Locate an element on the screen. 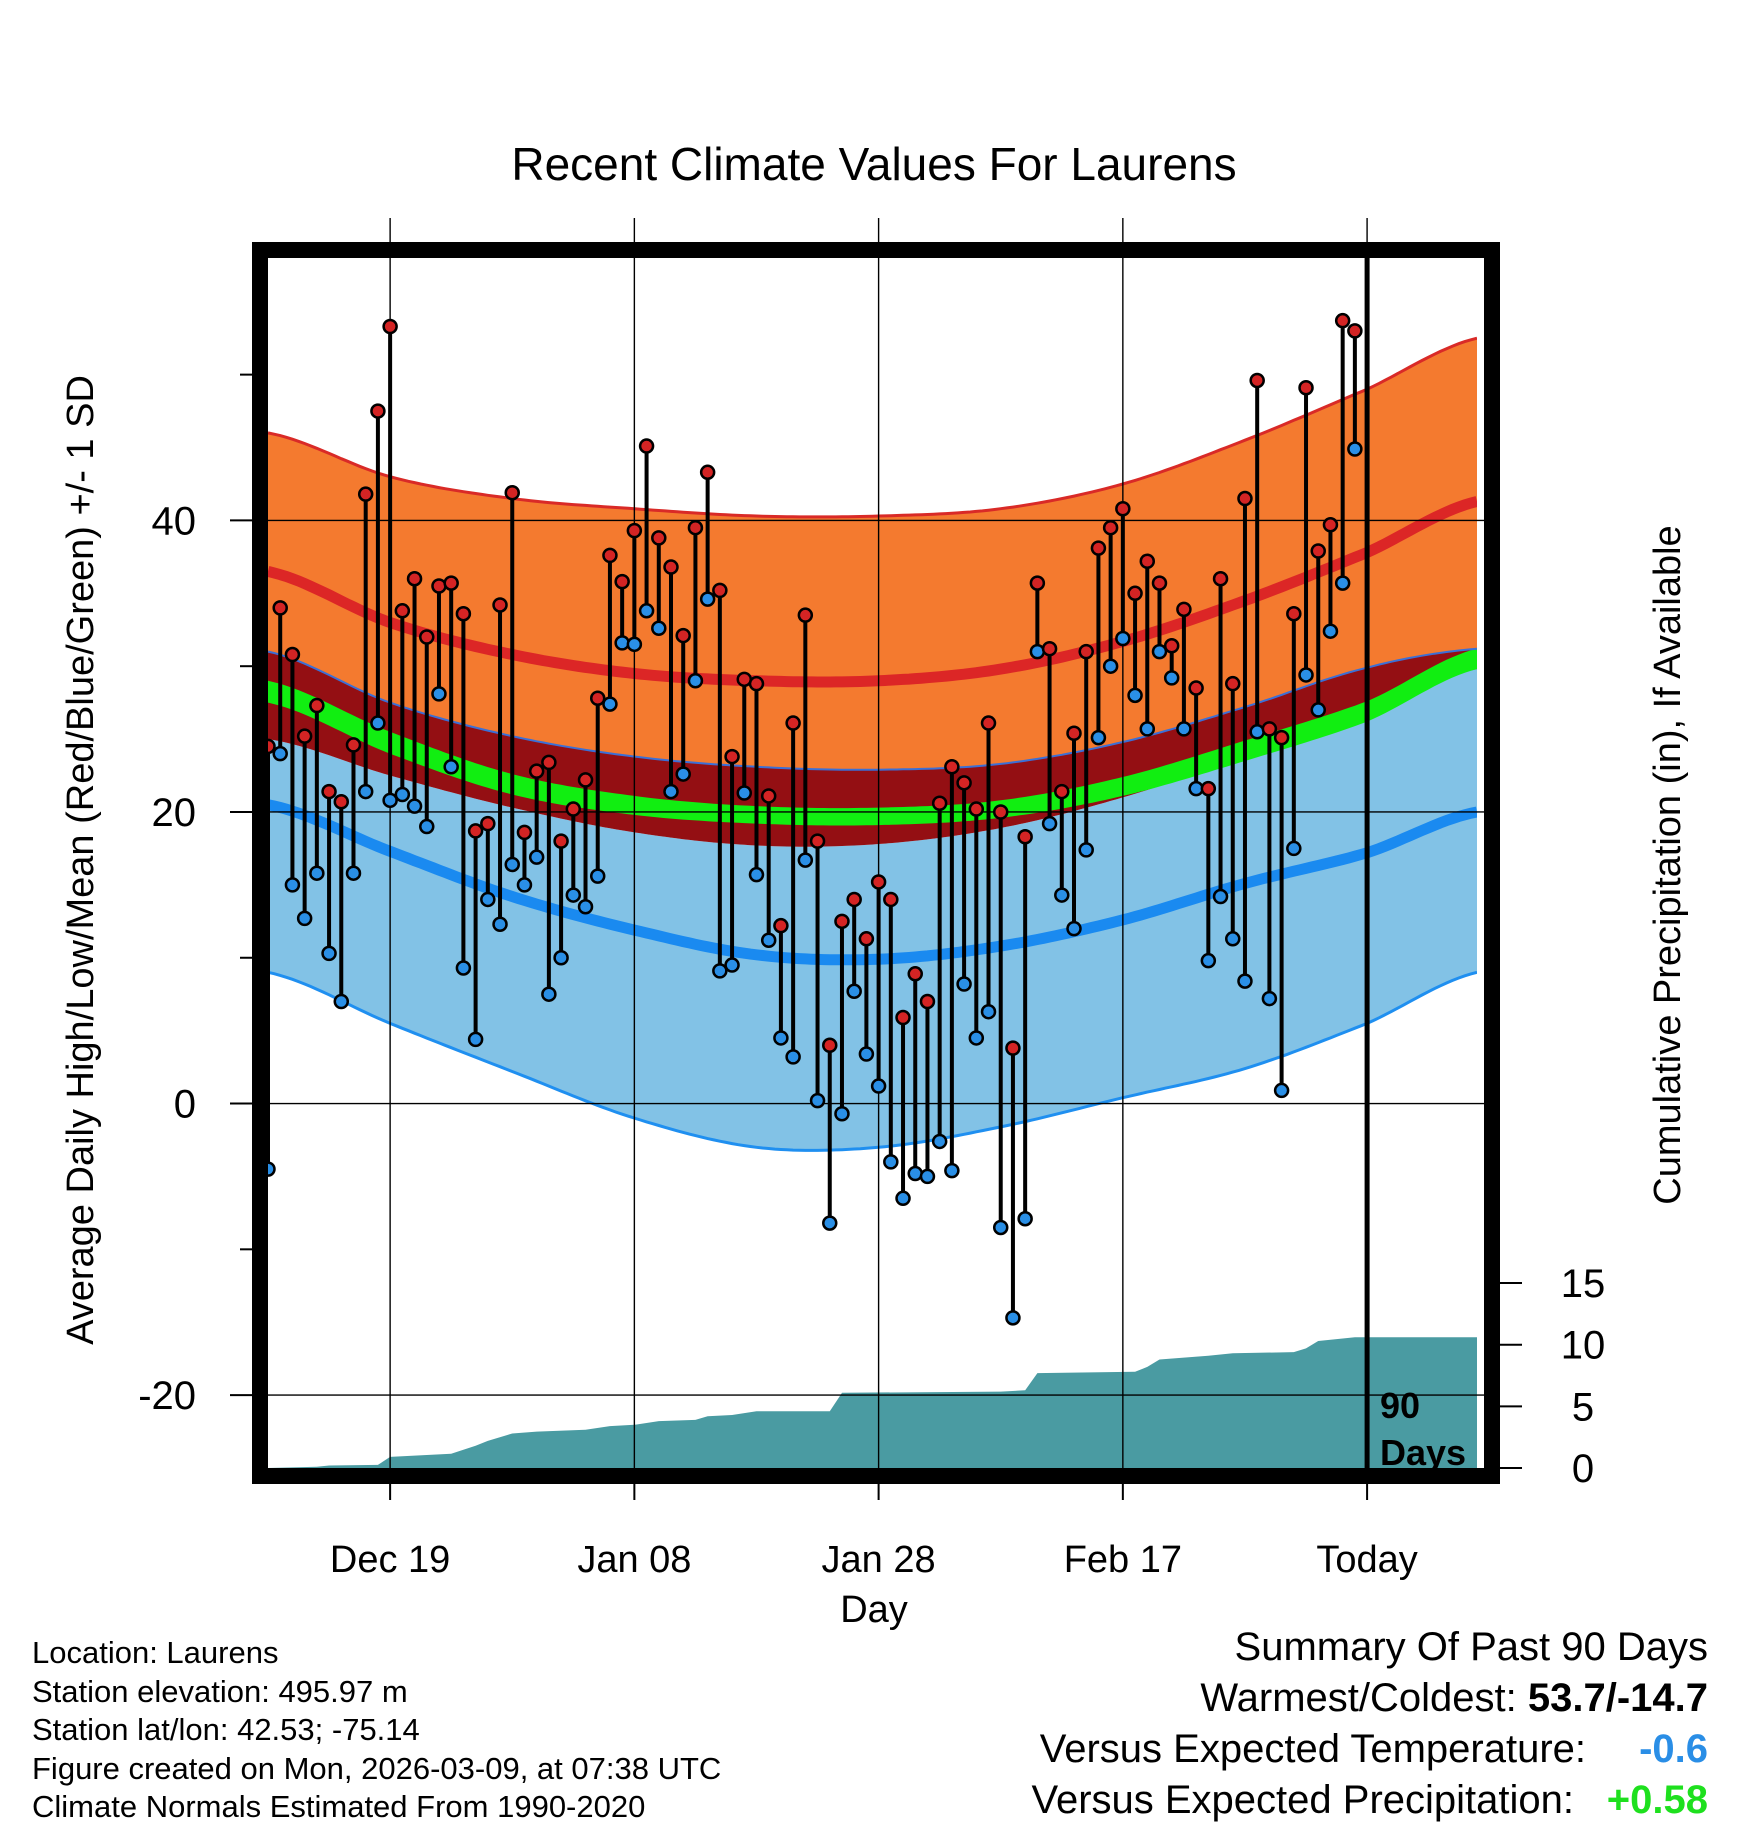 The width and height of the screenshot is (1748, 1828). y2-tick-label: 5 is located at coordinates (1583, 1407).